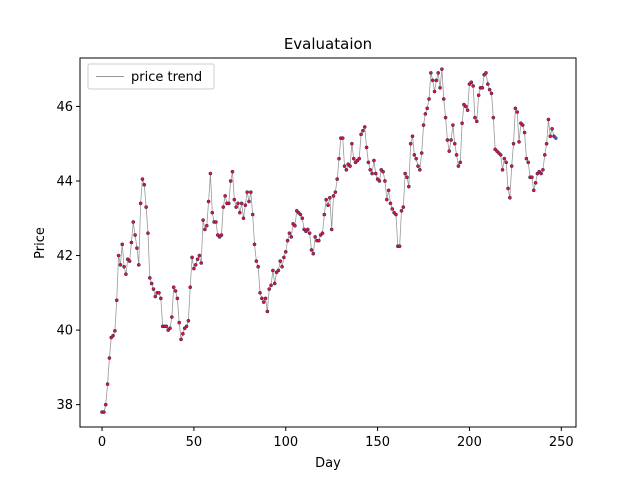 Image resolution: width=640 pixels, height=480 pixels. I want to click on x-tick-label: 250, so click(561, 442).